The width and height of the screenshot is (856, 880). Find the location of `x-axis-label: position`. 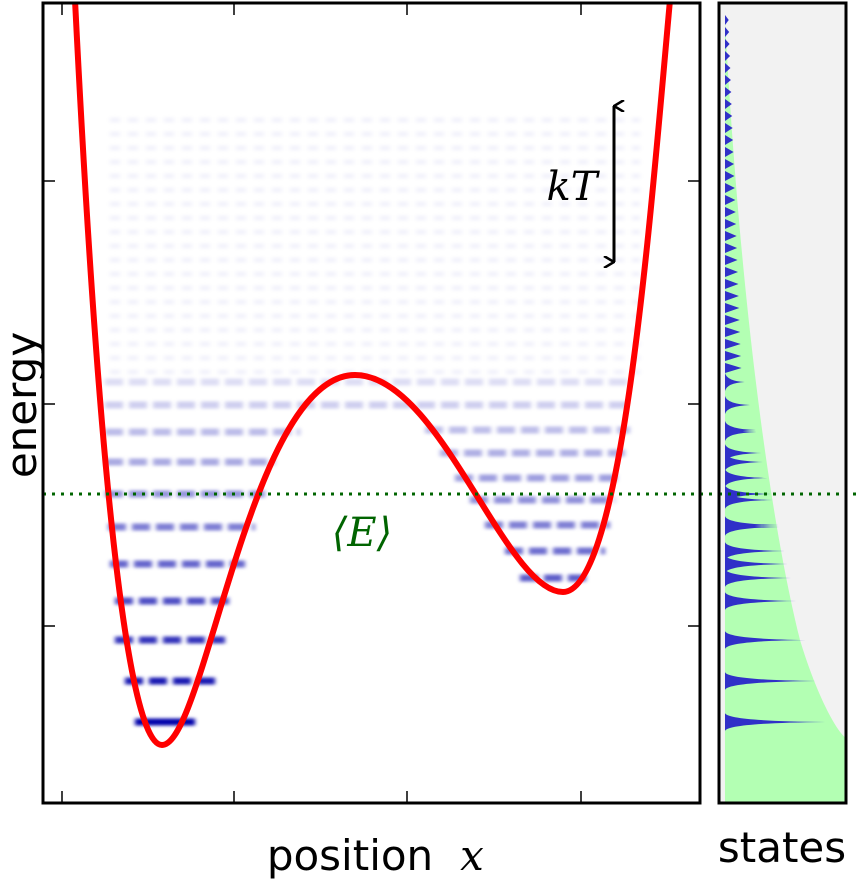

x-axis-label: position is located at coordinates (350, 855).